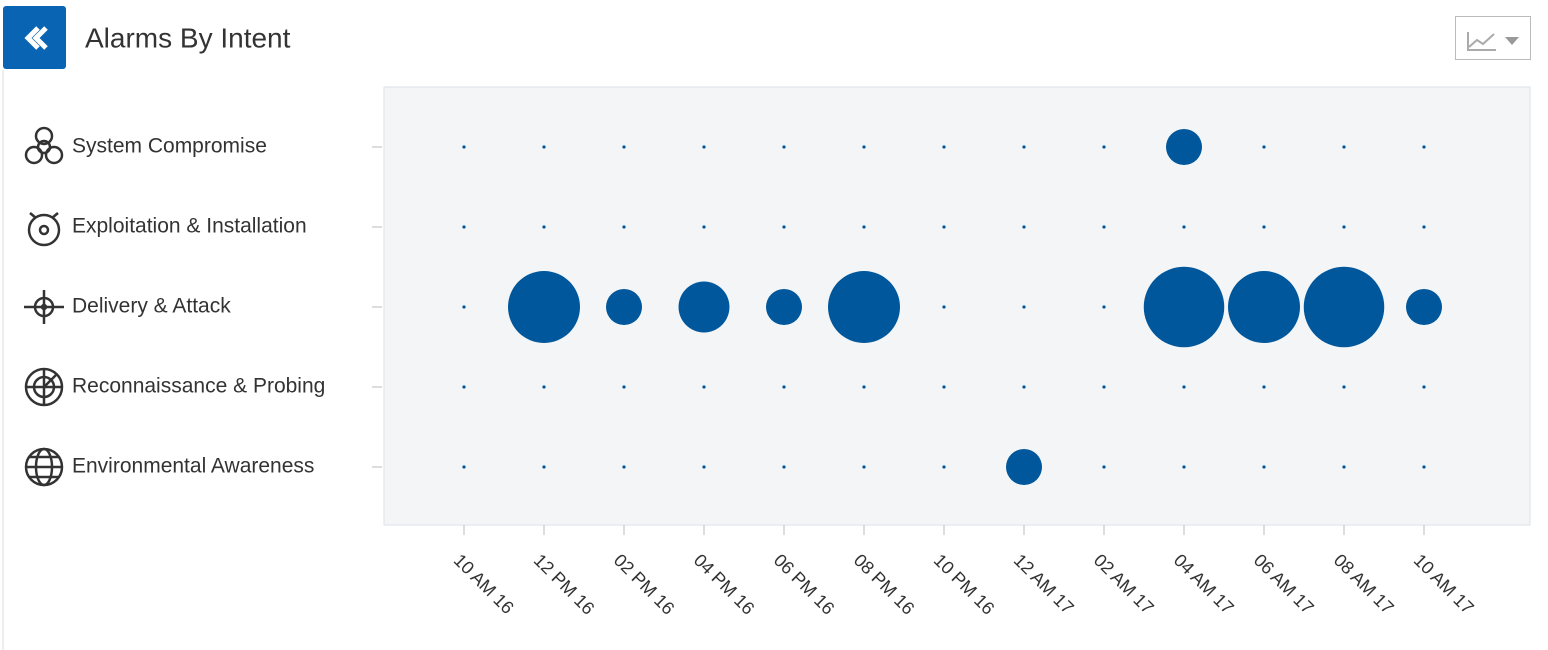  Describe the element at coordinates (44, 229) in the screenshot. I see `exploit-icon` at that location.